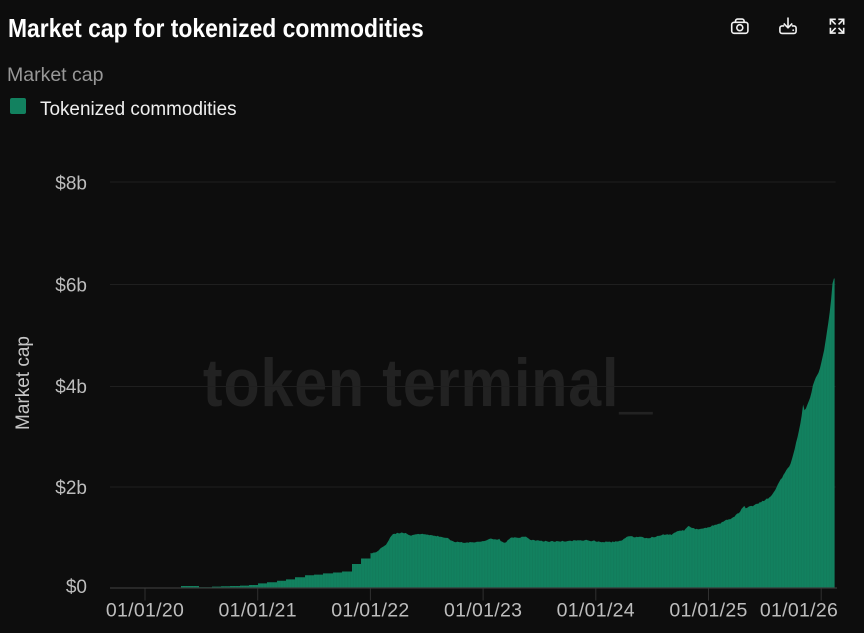  Describe the element at coordinates (483, 611) in the screenshot. I see `svg-text: 01/01/23` at that location.